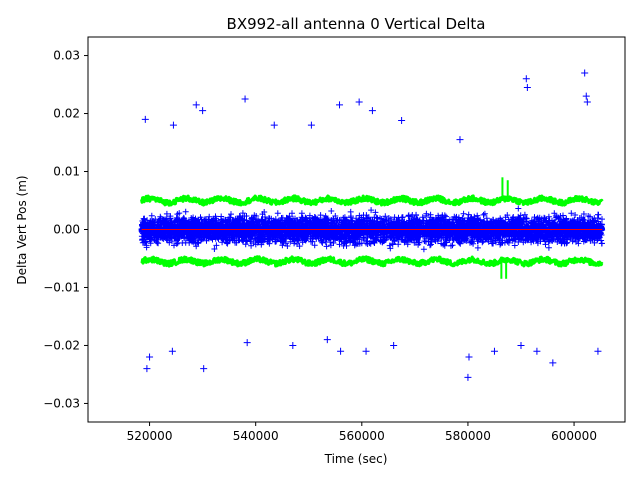 The height and width of the screenshot is (480, 640). Describe the element at coordinates (61, 345) in the screenshot. I see `y-tick-label: −0.02` at that location.